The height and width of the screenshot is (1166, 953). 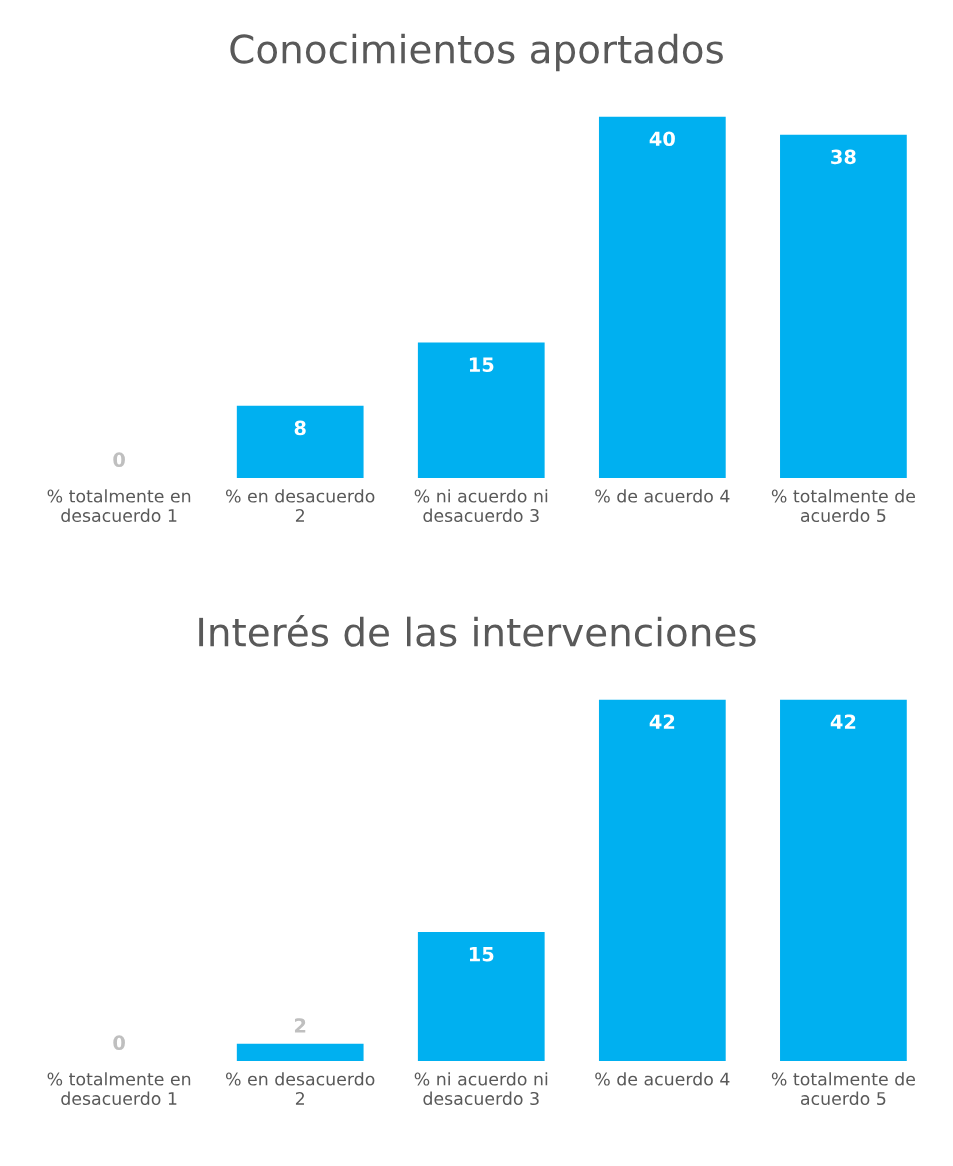 What do you see at coordinates (300, 428) in the screenshot?
I see `data-label: 8` at bounding box center [300, 428].